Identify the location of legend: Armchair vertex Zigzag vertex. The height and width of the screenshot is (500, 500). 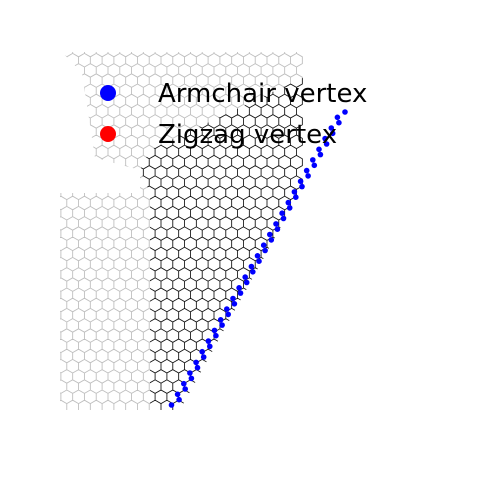
(233, 114).